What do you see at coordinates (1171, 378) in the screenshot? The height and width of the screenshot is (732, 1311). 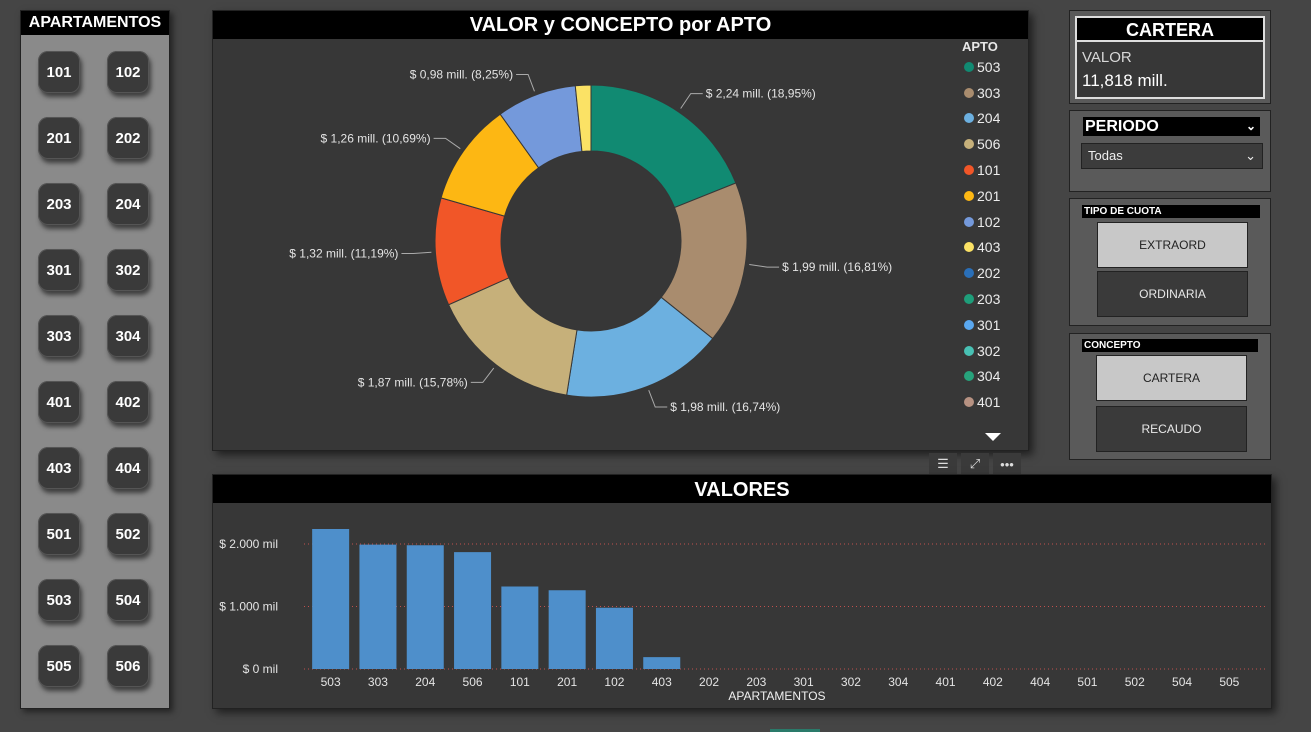 I see `cartera-button: CARTERA` at bounding box center [1171, 378].